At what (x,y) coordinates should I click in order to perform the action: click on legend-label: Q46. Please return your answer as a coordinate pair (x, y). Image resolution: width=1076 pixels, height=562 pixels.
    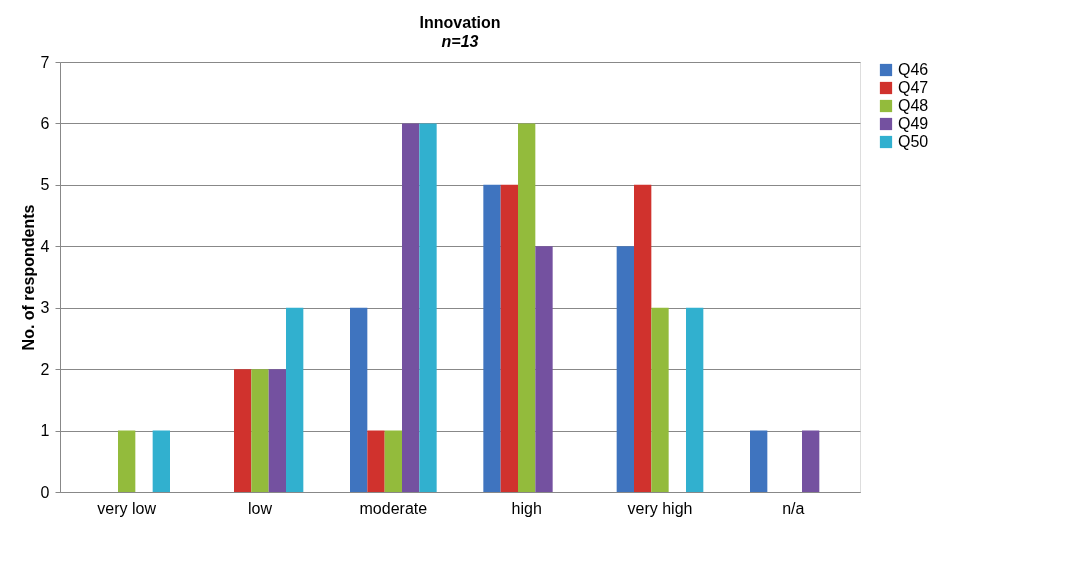
    Looking at the image, I should click on (913, 69).